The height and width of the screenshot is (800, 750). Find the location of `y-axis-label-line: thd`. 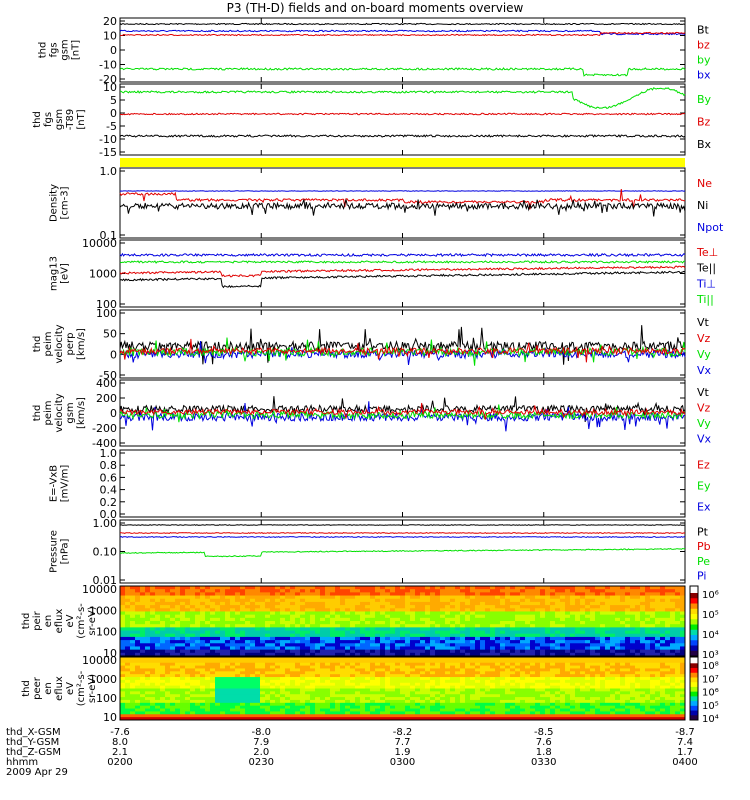

y-axis-label-line: thd is located at coordinates (26, 688).